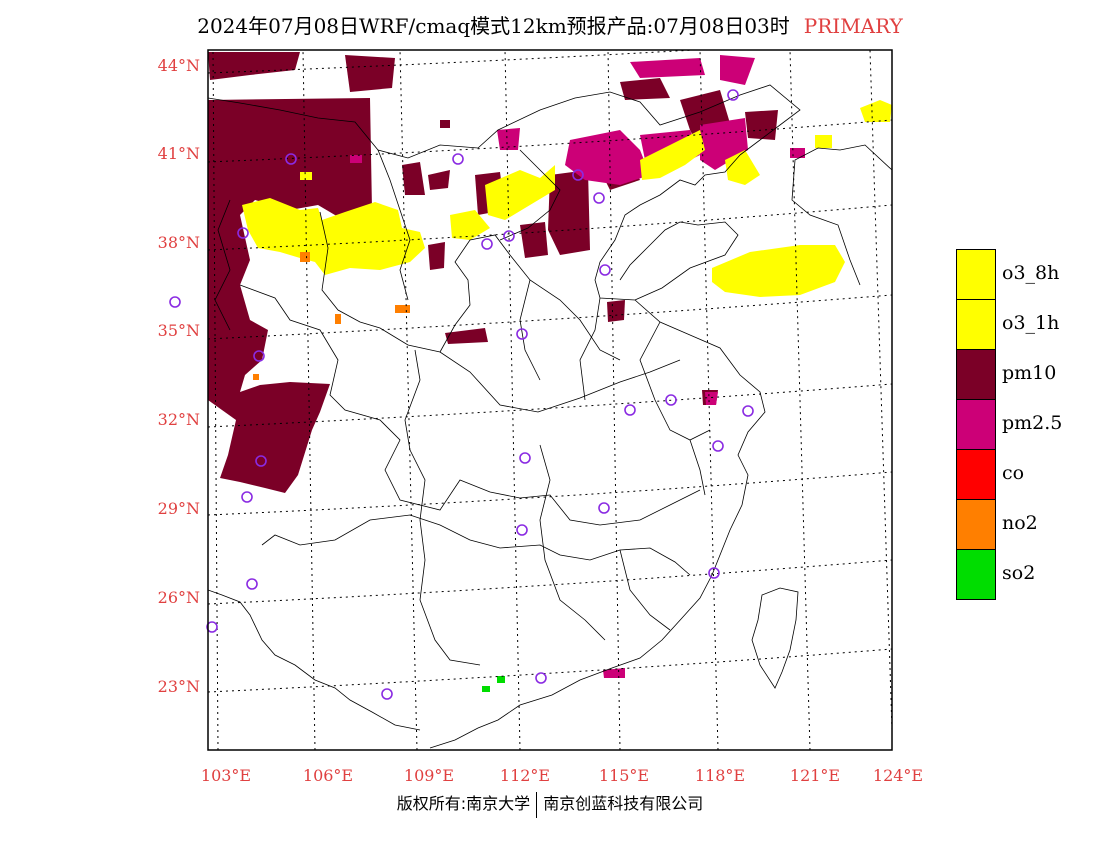  What do you see at coordinates (178, 419) in the screenshot?
I see `lat-label-32: 32°N` at bounding box center [178, 419].